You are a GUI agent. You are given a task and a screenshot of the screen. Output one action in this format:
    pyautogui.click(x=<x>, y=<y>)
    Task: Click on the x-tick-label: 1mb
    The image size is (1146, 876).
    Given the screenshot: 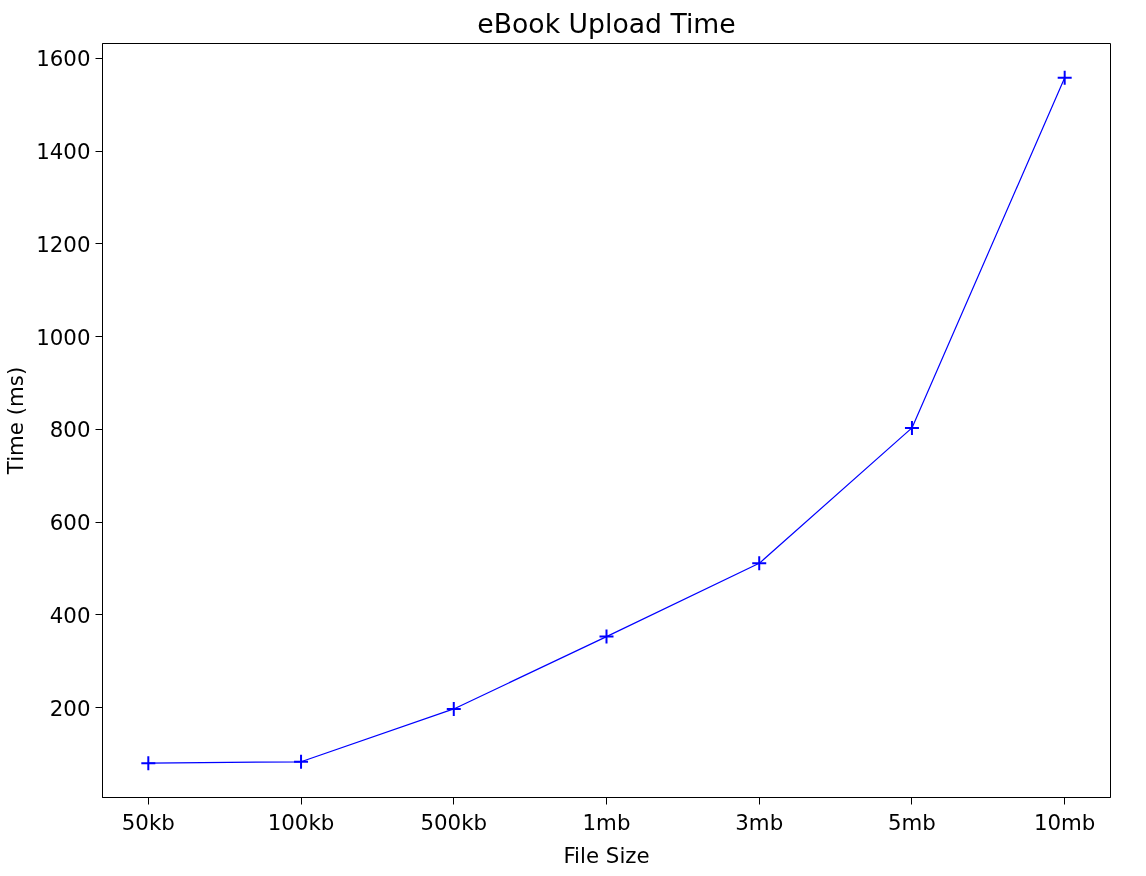 What is the action you would take?
    pyautogui.click(x=606, y=822)
    